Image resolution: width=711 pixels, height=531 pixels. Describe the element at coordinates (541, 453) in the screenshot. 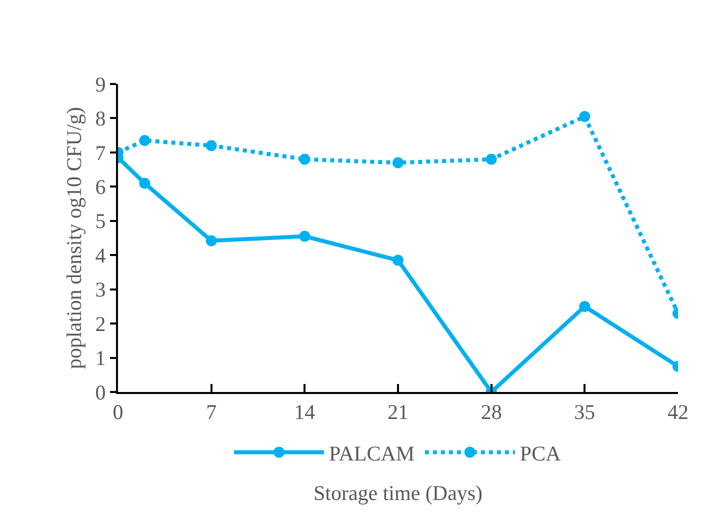

I see `legend-label: PCA` at that location.